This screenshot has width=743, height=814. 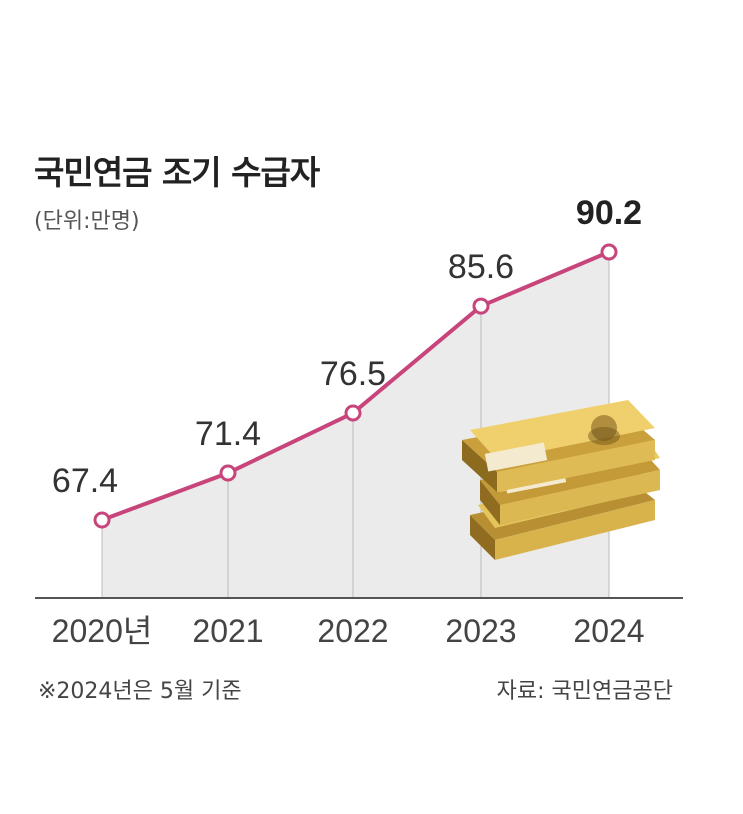 What do you see at coordinates (140, 691) in the screenshot?
I see `footnote: ※2024년은 5월 기준` at bounding box center [140, 691].